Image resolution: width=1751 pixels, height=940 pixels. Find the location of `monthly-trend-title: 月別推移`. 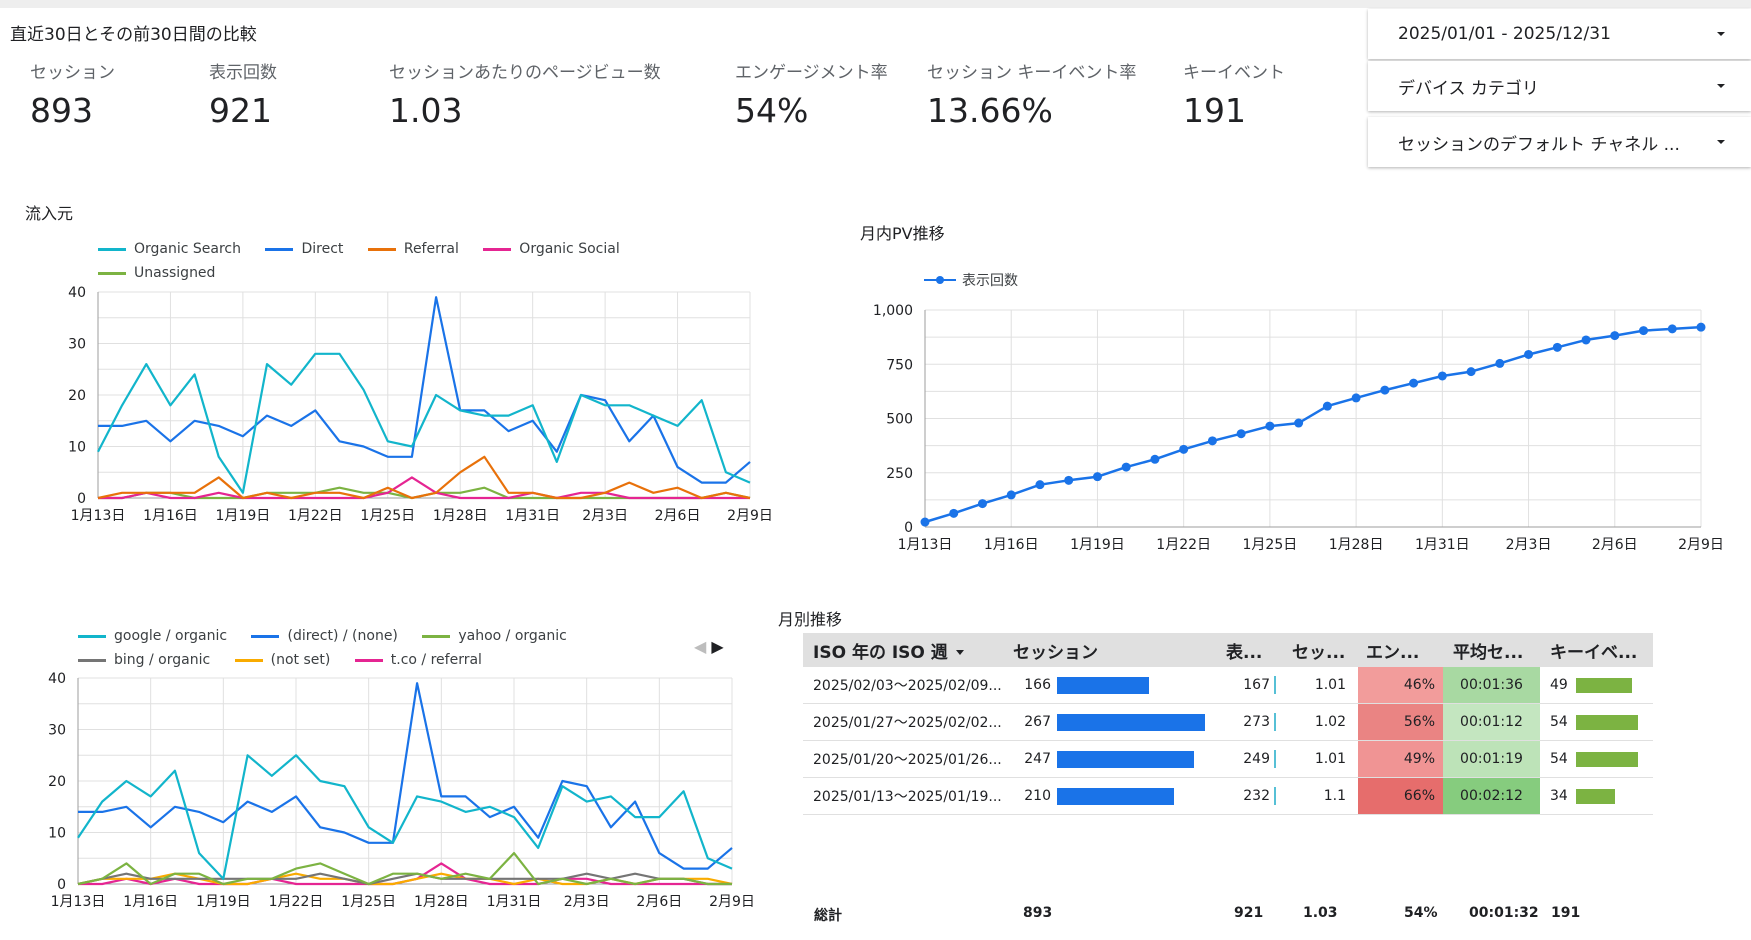

monthly-trend-title: 月別推移 is located at coordinates (810, 619).